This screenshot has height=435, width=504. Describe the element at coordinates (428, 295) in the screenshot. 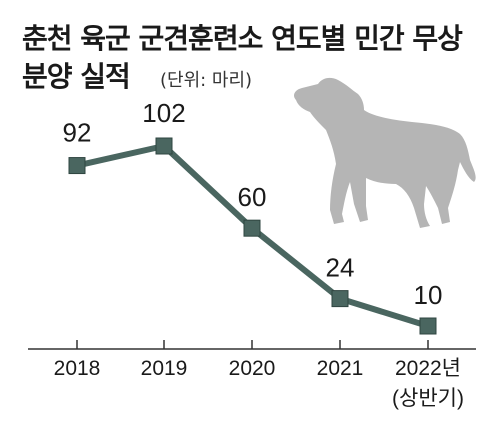

I see `data-label-2022년: 10` at that location.